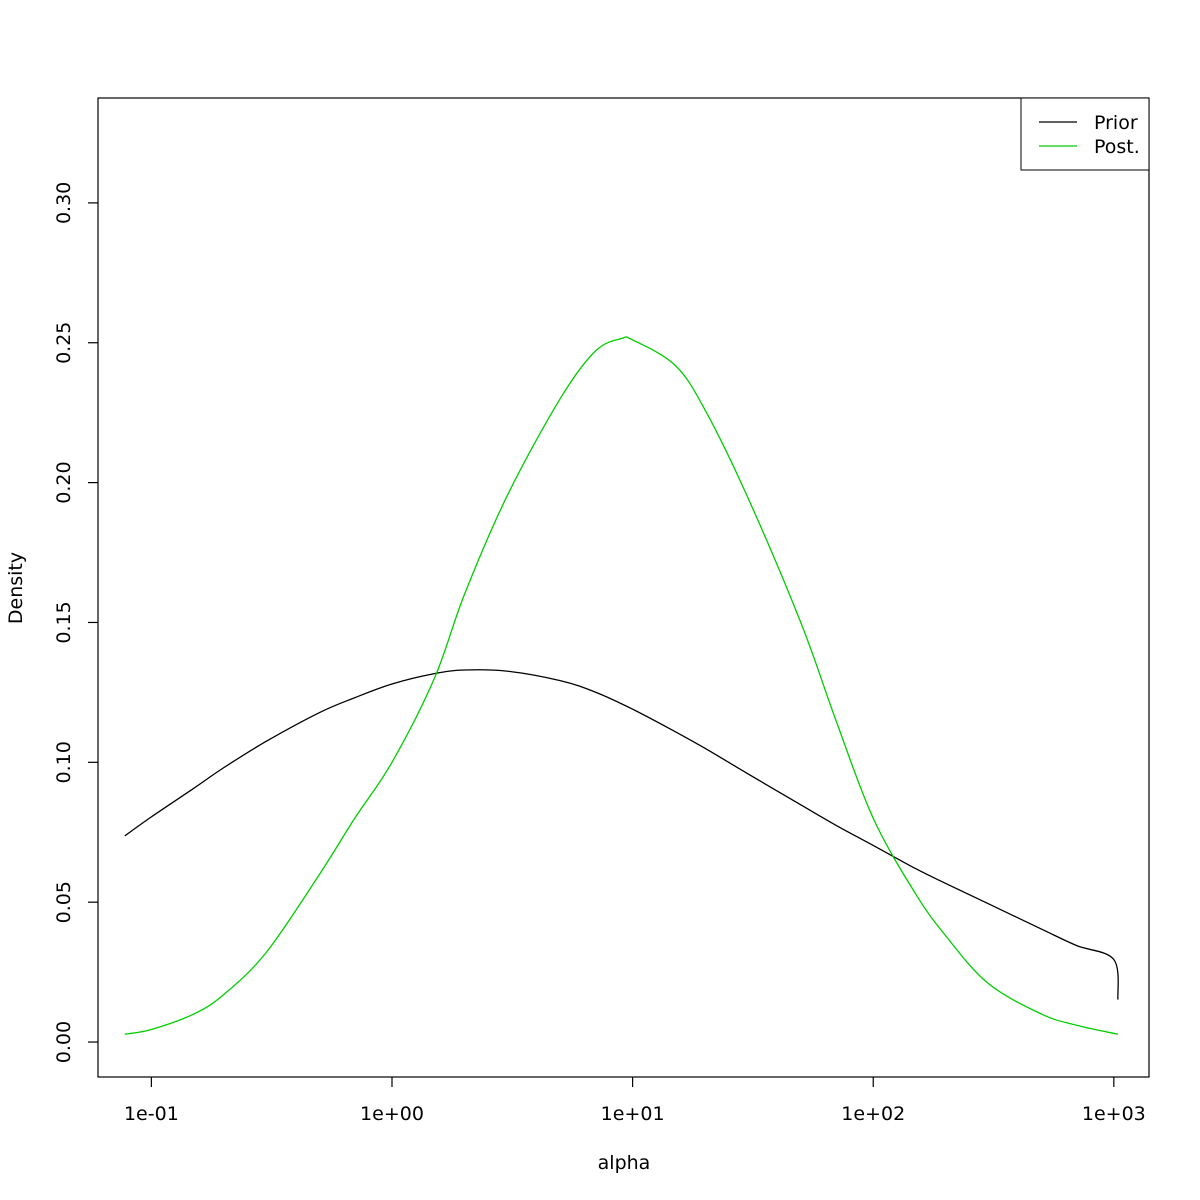 The width and height of the screenshot is (1200, 1200). I want to click on legend: Prior Post., so click(1085, 134).